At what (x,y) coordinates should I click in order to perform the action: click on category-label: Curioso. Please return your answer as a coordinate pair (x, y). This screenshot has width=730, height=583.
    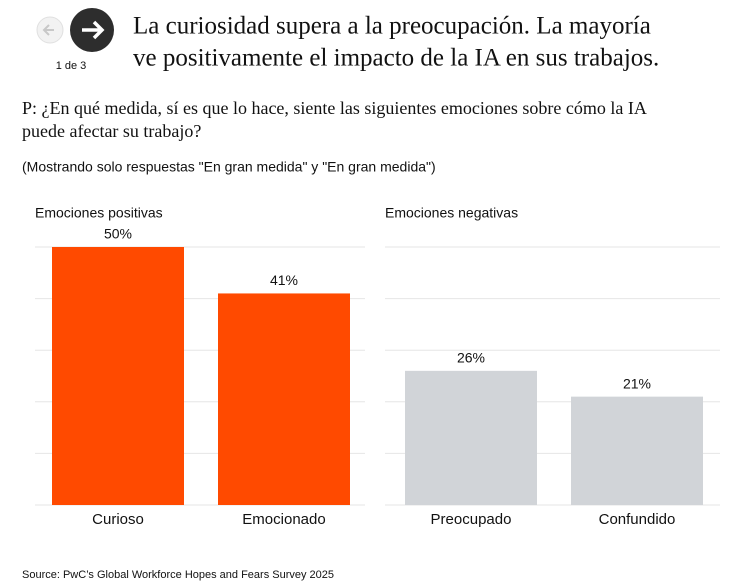
    Looking at the image, I should click on (118, 519).